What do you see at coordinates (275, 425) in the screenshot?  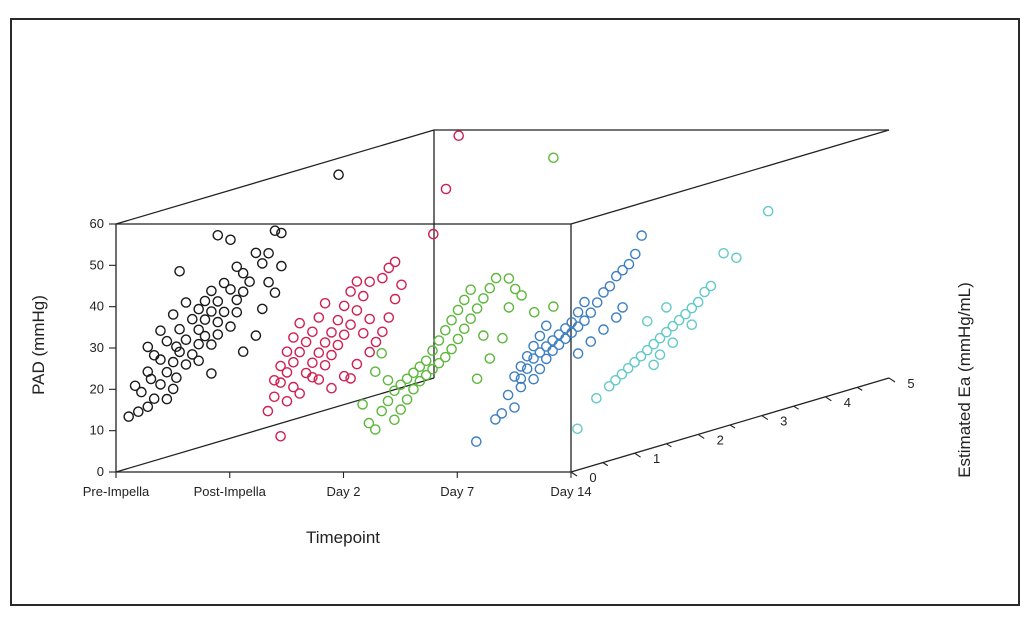 I see `box-edge` at bounding box center [275, 425].